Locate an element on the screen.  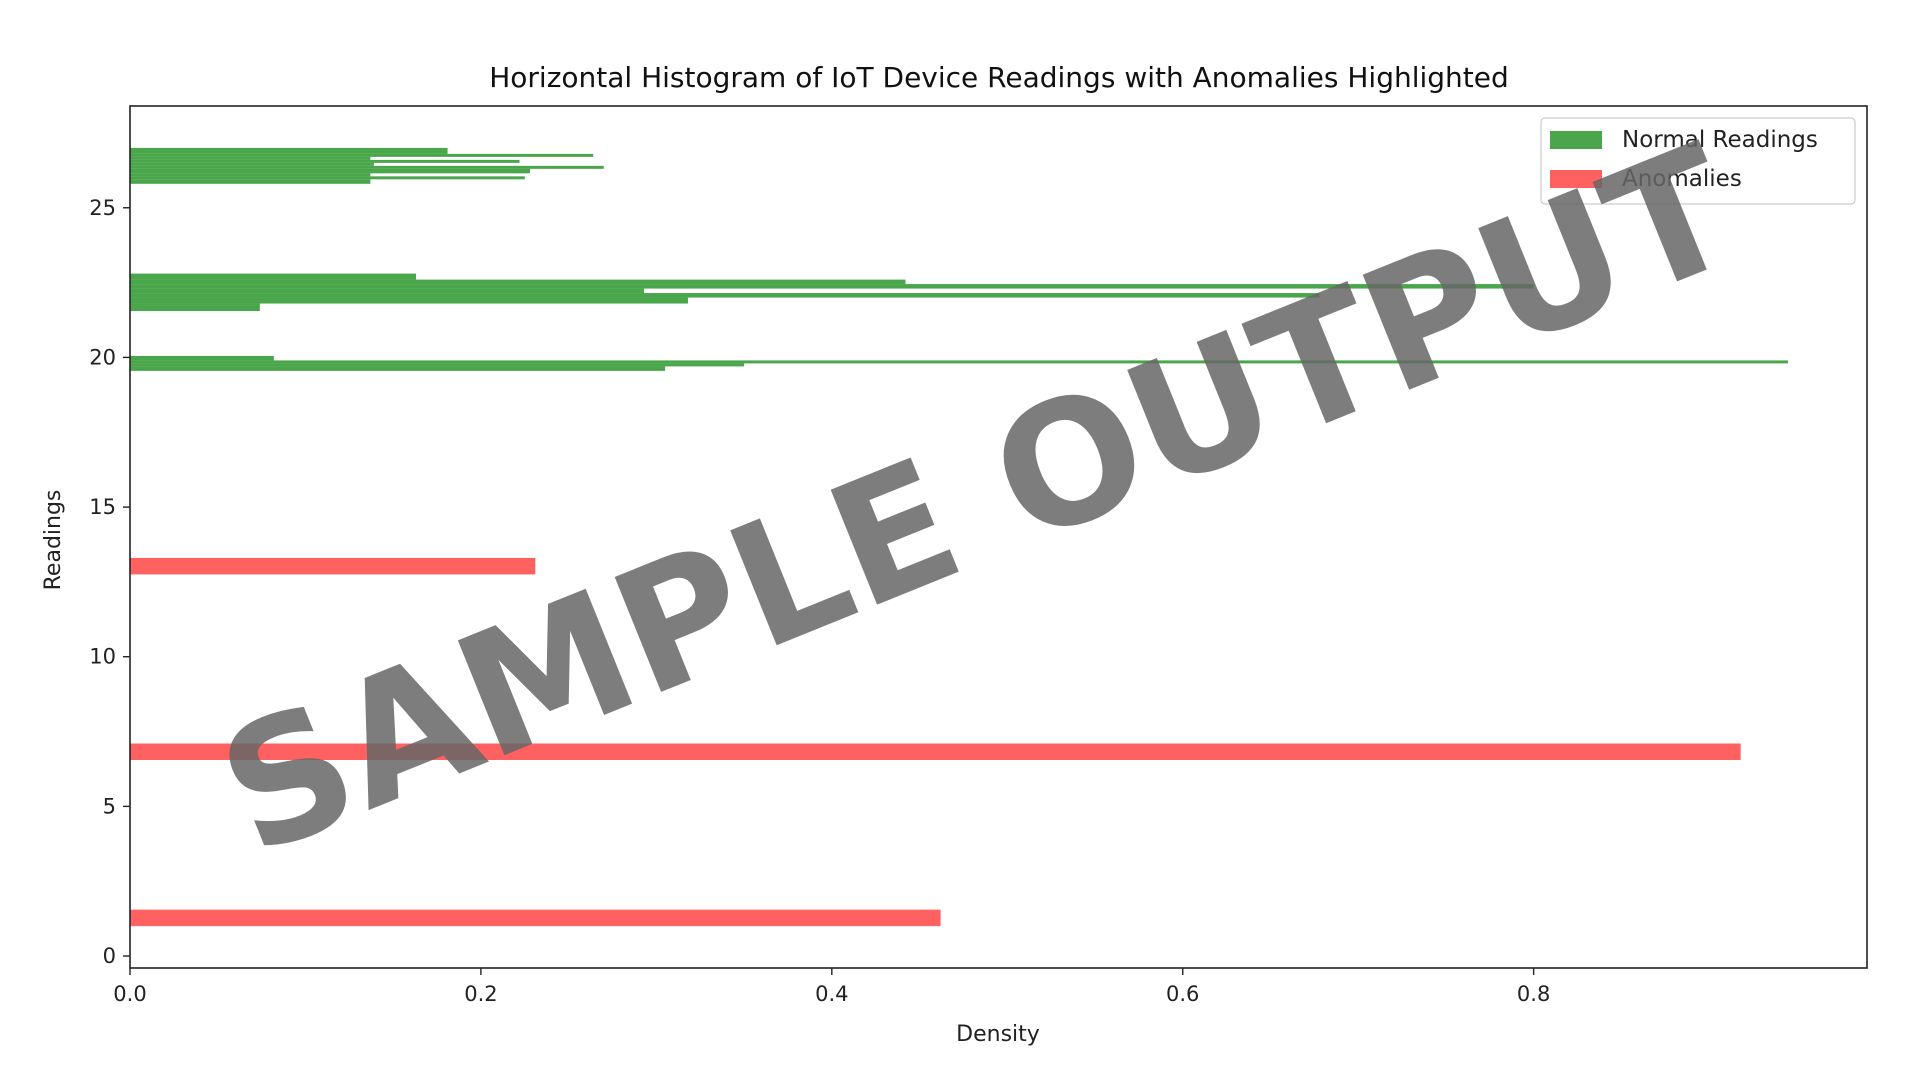
y-tick-label: 10 is located at coordinates (102, 657).